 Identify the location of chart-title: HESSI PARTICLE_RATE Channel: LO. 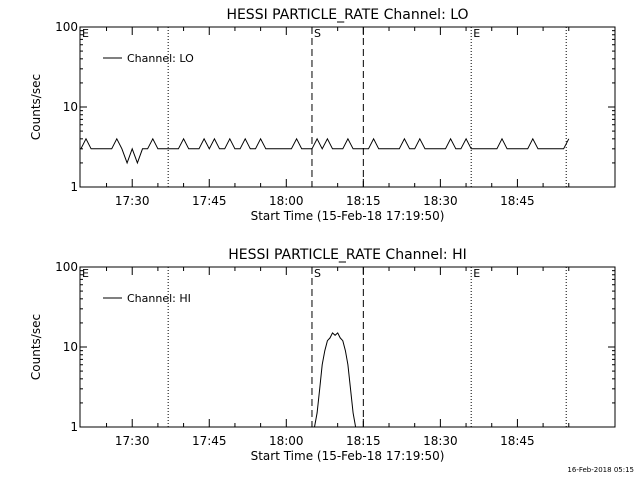
(347, 15).